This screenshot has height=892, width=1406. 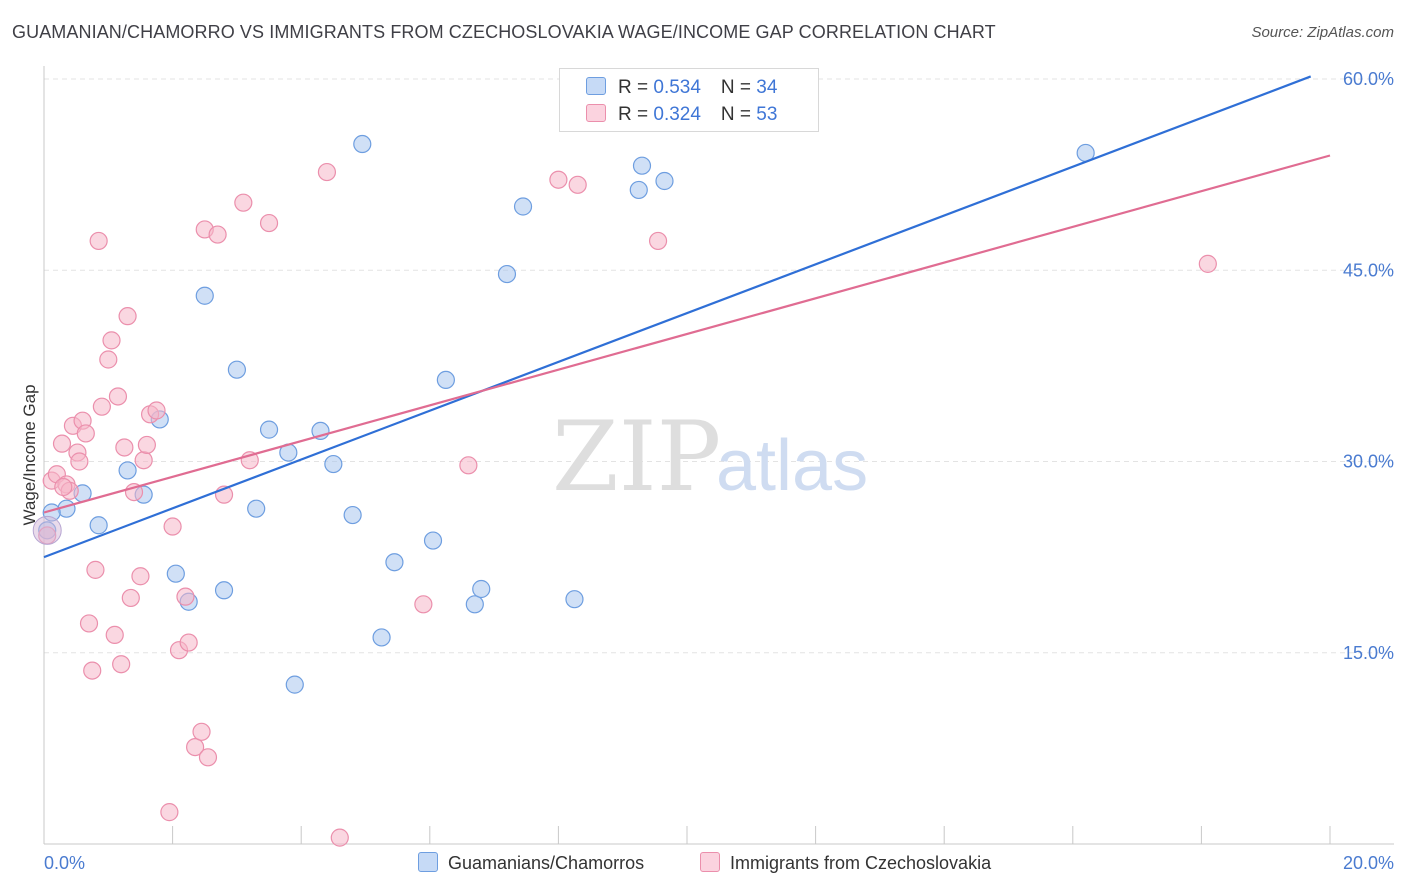 I want to click on x-tick-label: 0.0%, so click(x=64, y=863).